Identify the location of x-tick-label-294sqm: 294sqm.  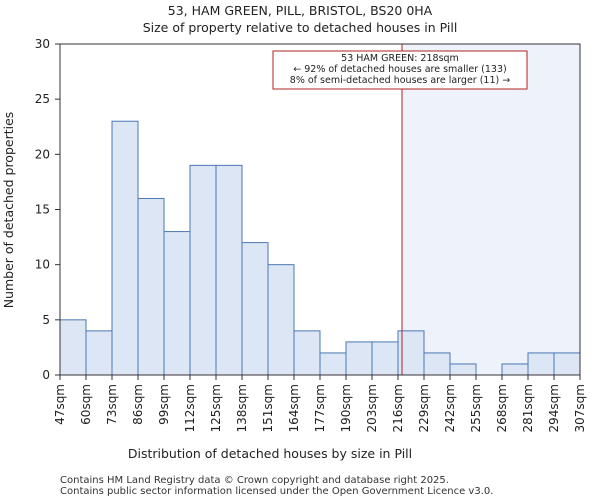
(554, 408).